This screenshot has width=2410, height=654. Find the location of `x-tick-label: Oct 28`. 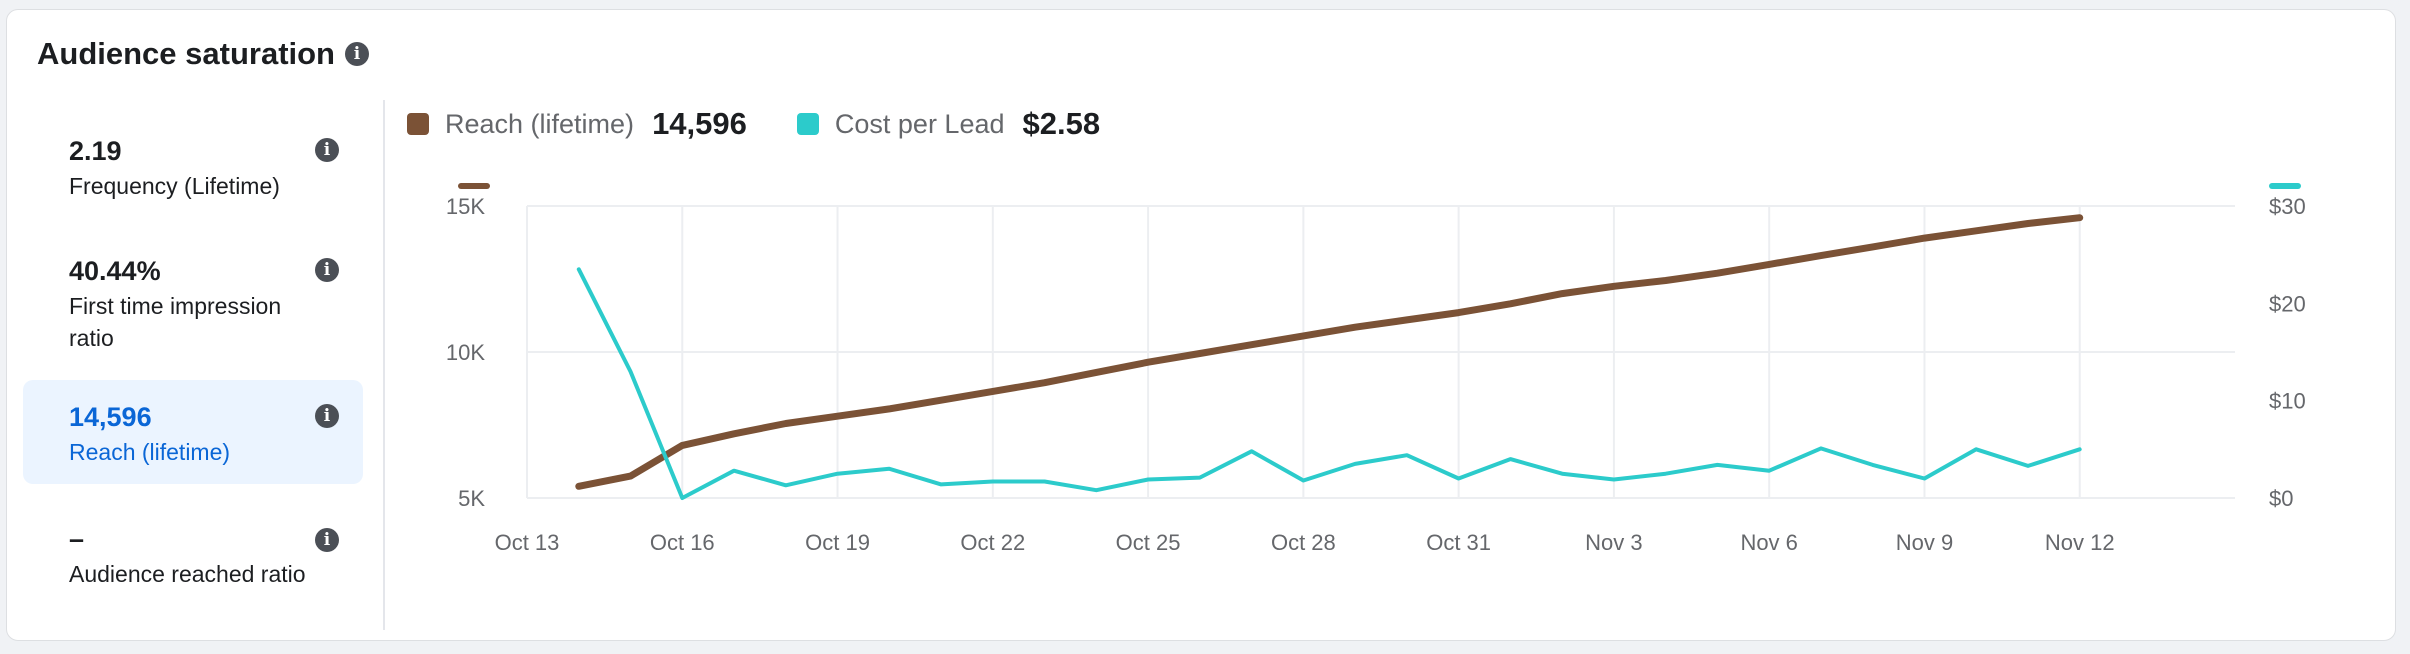

x-tick-label: Oct 28 is located at coordinates (1303, 542).